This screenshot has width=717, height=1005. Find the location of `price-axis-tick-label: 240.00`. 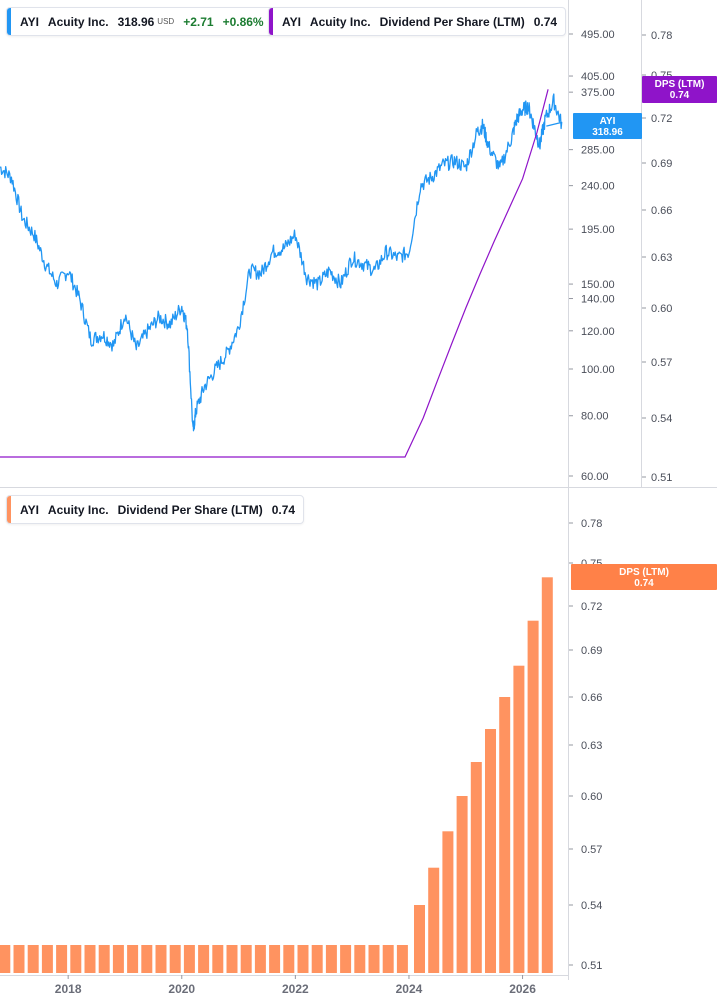

price-axis-tick-label: 240.00 is located at coordinates (598, 187).